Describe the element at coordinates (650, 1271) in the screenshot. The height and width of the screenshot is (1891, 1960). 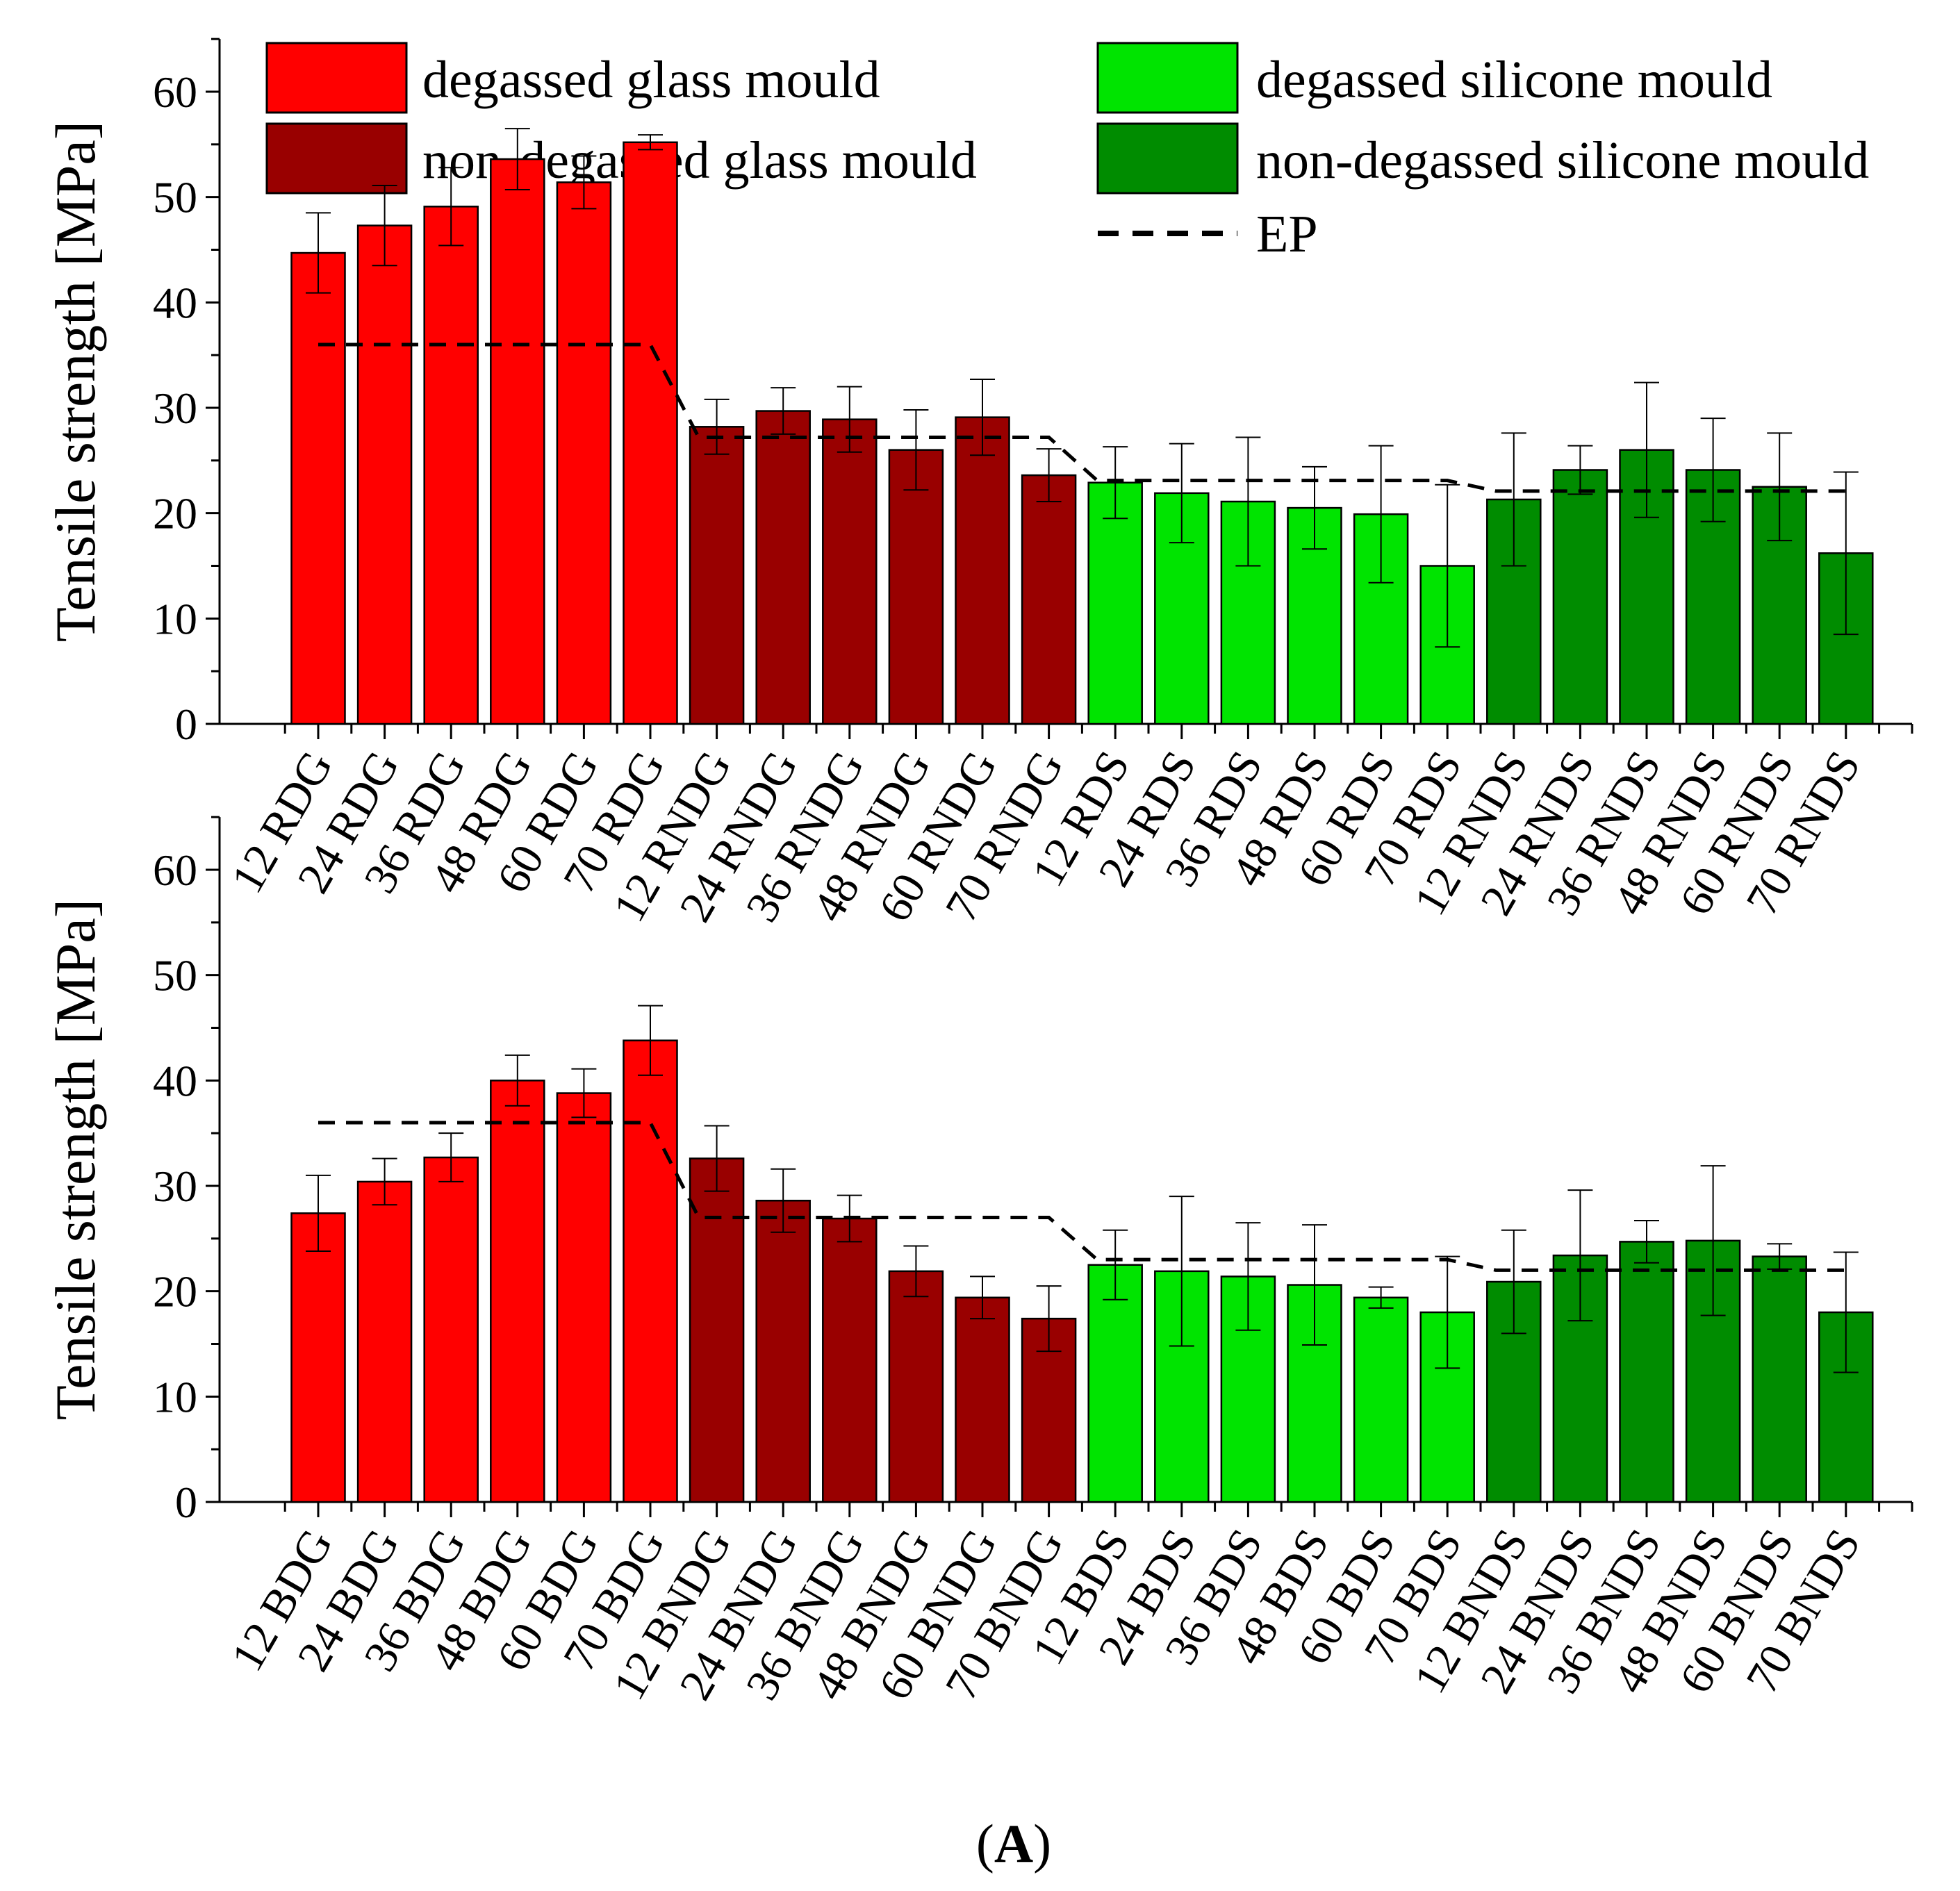
I see `bar-70-bdg` at that location.